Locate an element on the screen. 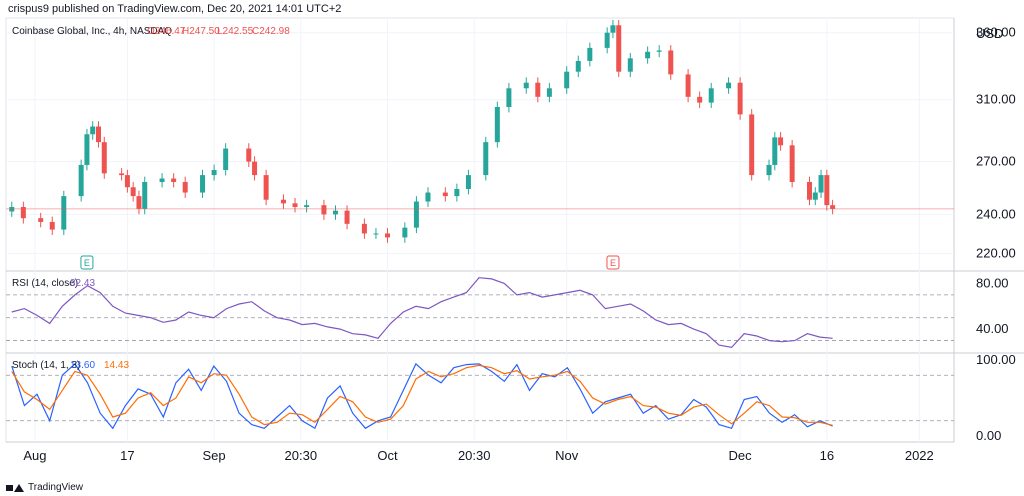 Image resolution: width=1024 pixels, height=496 pixels. price-legend-value: O246.47 is located at coordinates (166, 31).